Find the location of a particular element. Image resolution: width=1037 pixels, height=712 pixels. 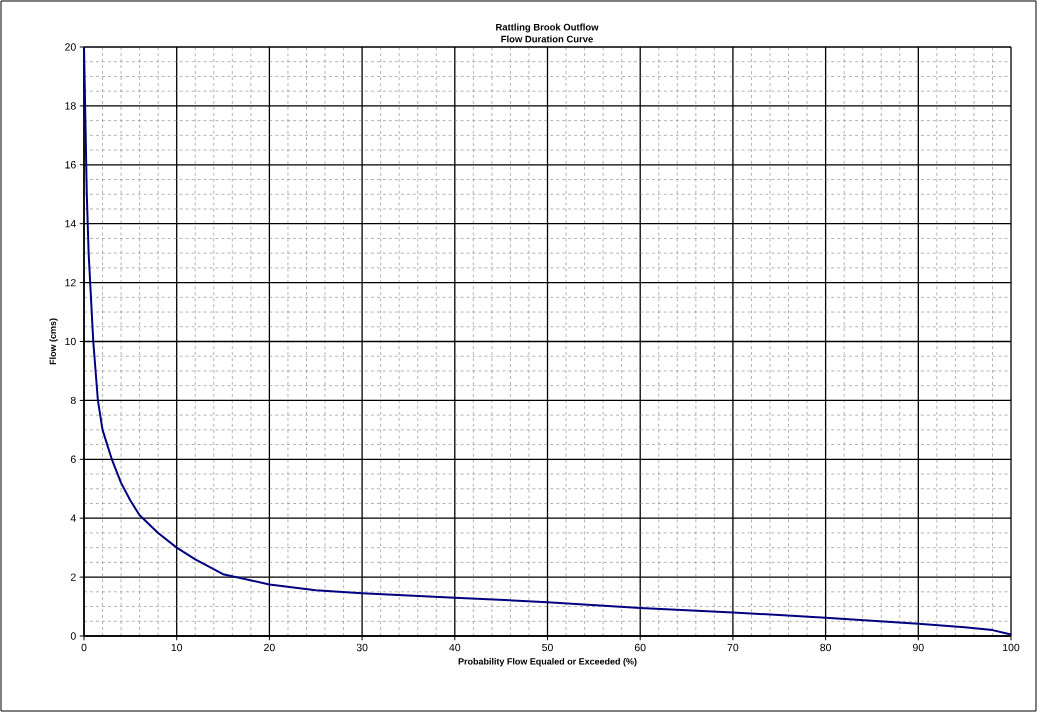

y-tick-label: 2 is located at coordinates (73, 577).